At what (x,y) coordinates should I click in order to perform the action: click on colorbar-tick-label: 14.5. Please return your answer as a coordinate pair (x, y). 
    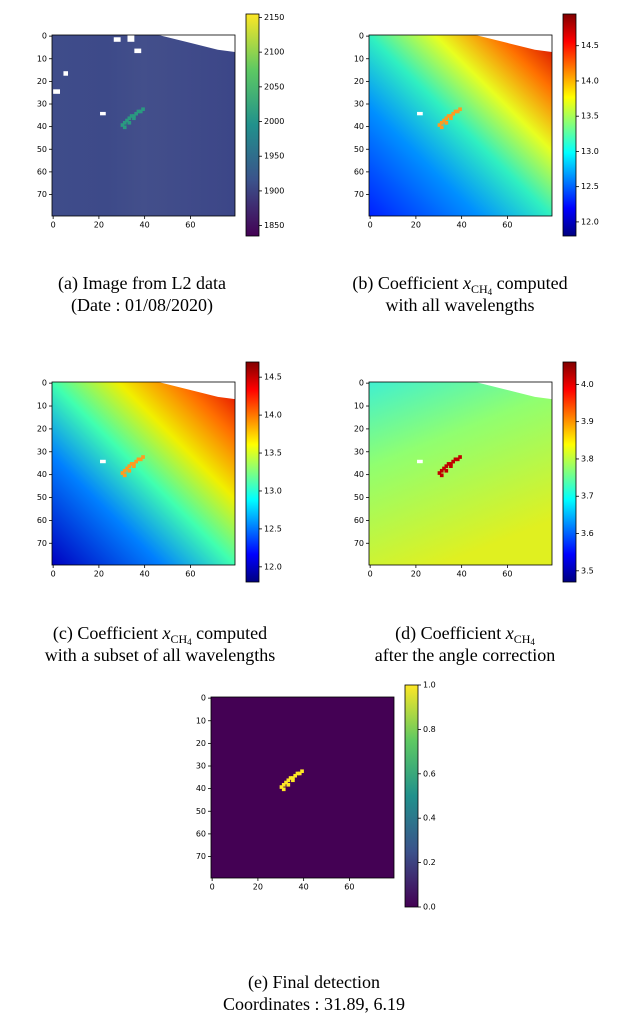
    Looking at the image, I should click on (590, 45).